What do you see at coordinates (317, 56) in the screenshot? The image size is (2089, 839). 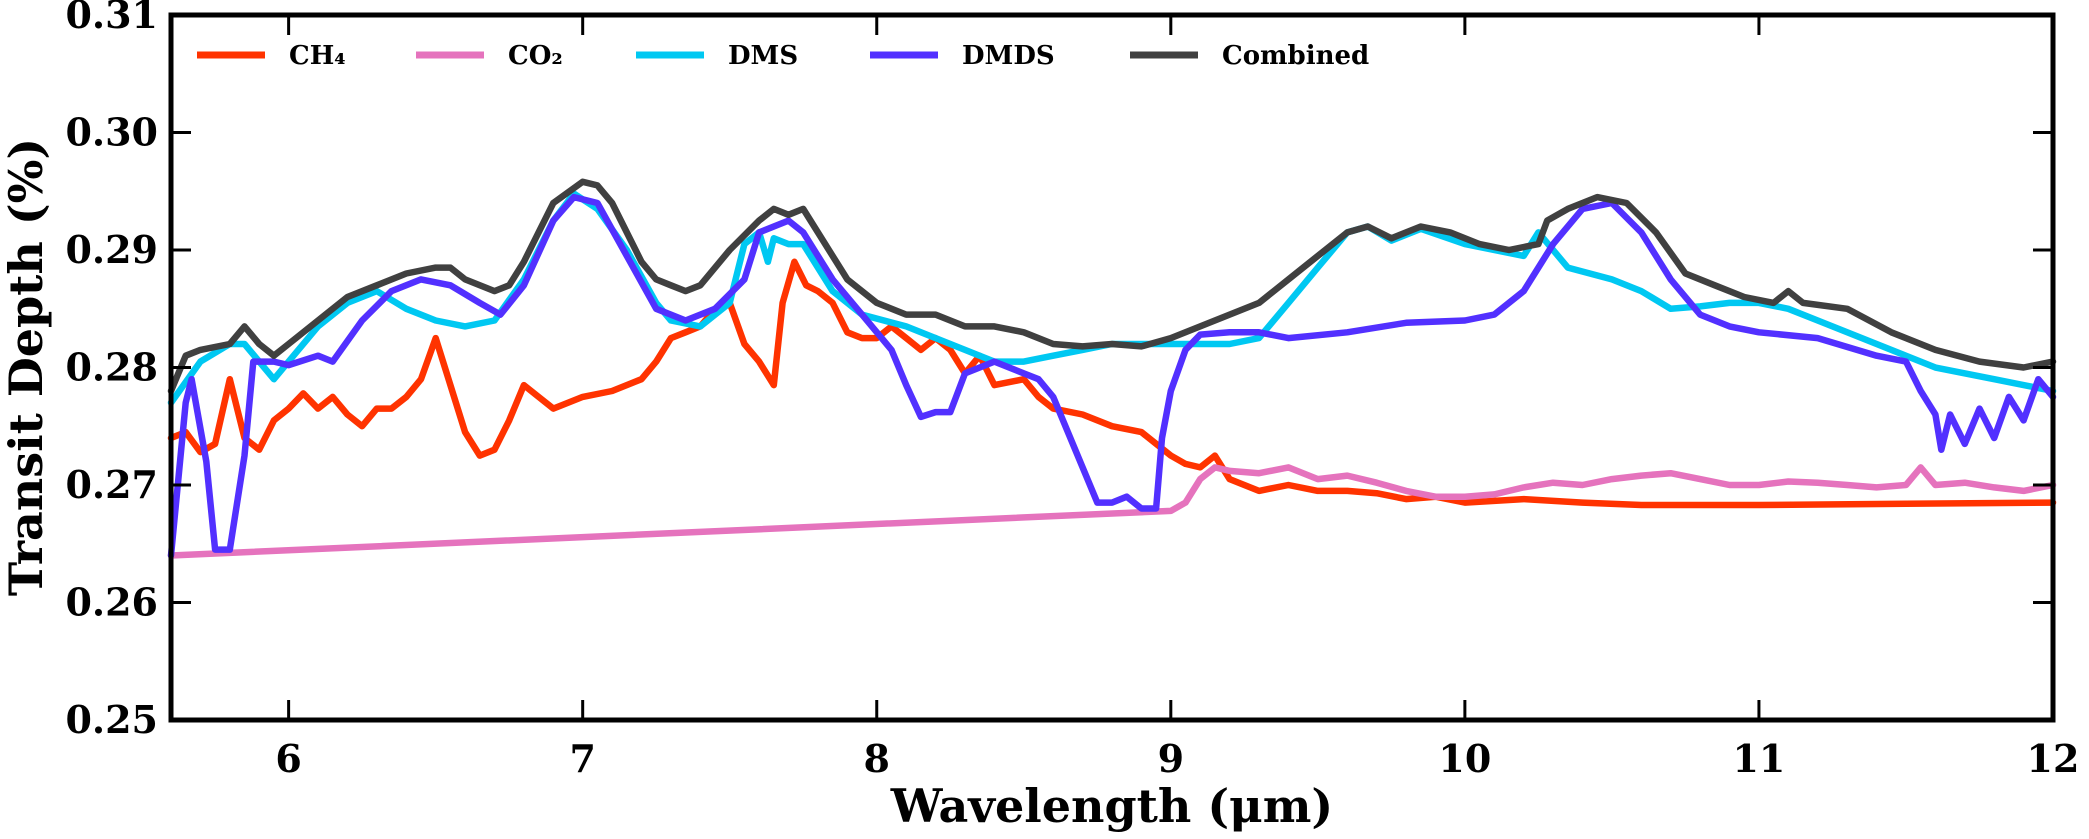 I see `legend-label: CH₄` at bounding box center [317, 56].